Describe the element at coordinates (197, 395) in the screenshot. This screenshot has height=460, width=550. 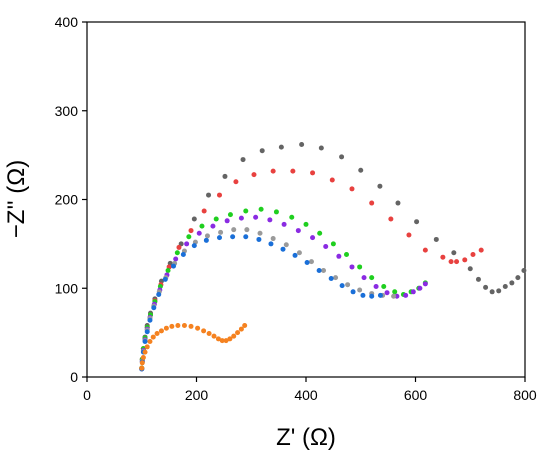
I see `x-tick-label: 200` at that location.